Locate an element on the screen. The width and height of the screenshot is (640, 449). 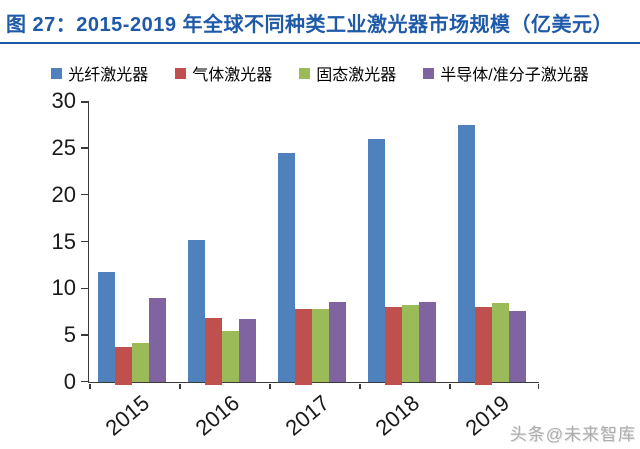
bar-group-2019 is located at coordinates (494, 243).